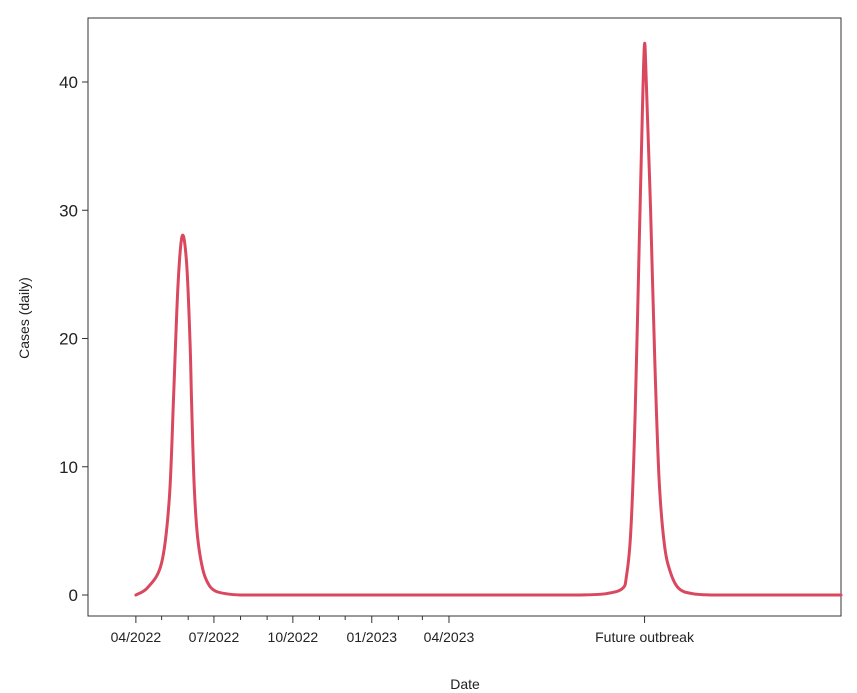 The height and width of the screenshot is (693, 857). Describe the element at coordinates (68, 210) in the screenshot. I see `y-tick-label: 30` at that location.